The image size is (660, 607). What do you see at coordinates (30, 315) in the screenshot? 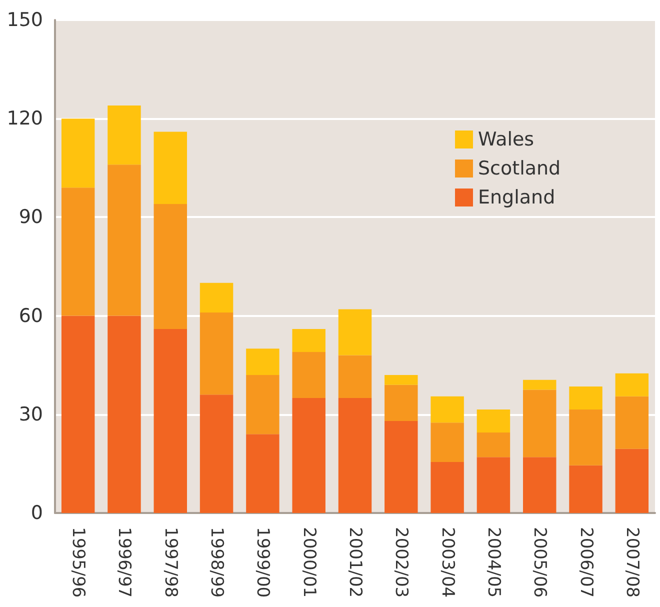
I see `y-tick-label: 60` at bounding box center [30, 315].